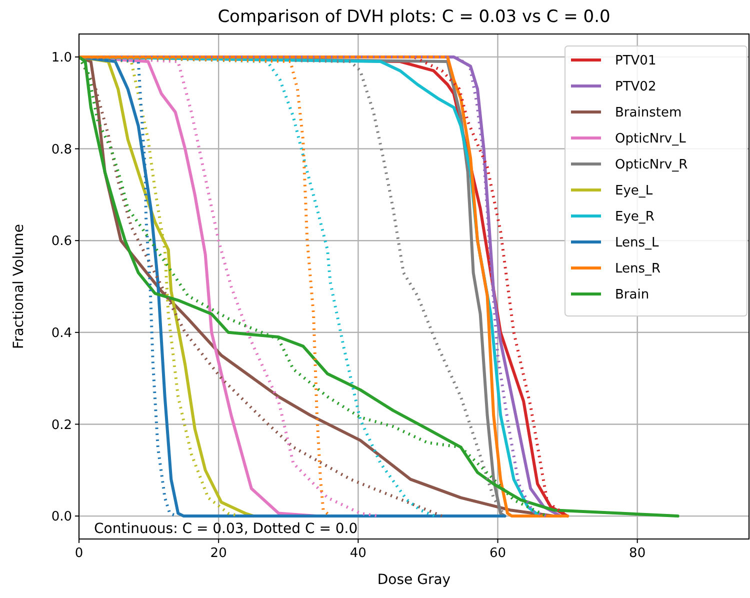  What do you see at coordinates (635, 87) in the screenshot?
I see `legend-label: PTV02` at bounding box center [635, 87].